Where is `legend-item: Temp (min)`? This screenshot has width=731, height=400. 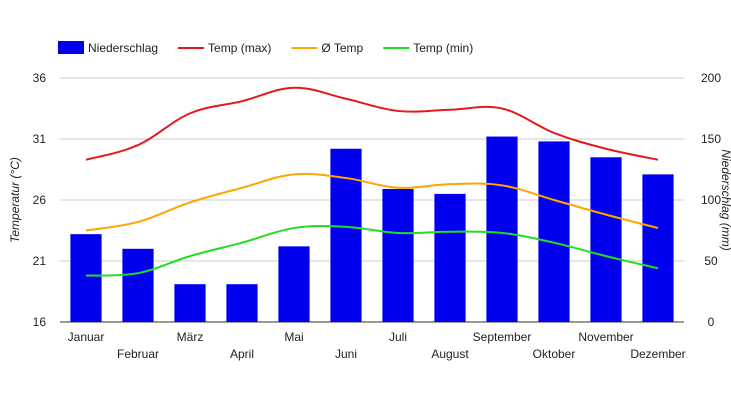
legend-item: Temp (min) is located at coordinates (428, 48).